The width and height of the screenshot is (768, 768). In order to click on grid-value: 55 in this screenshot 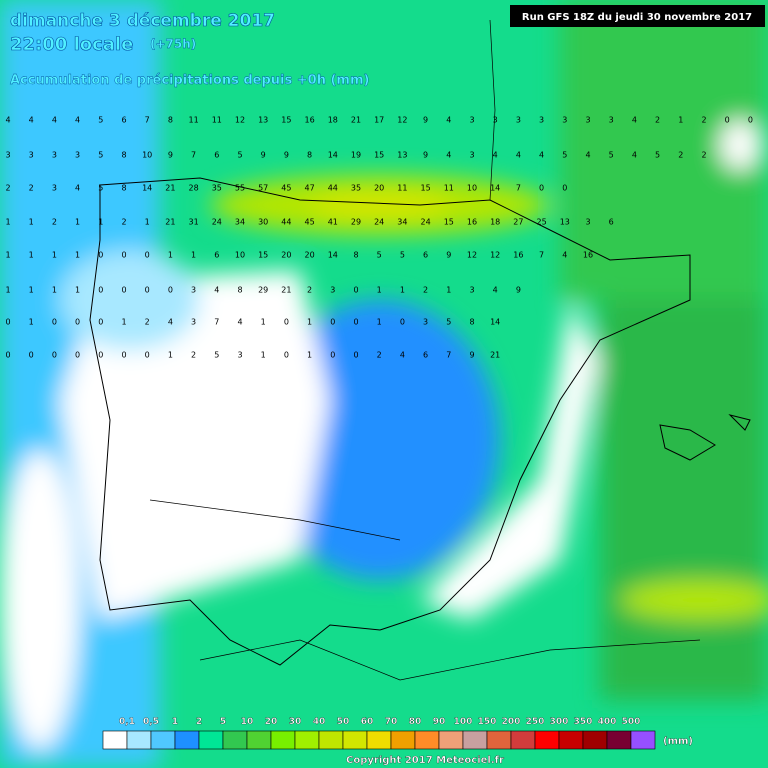, I will do `click(240, 188)`.